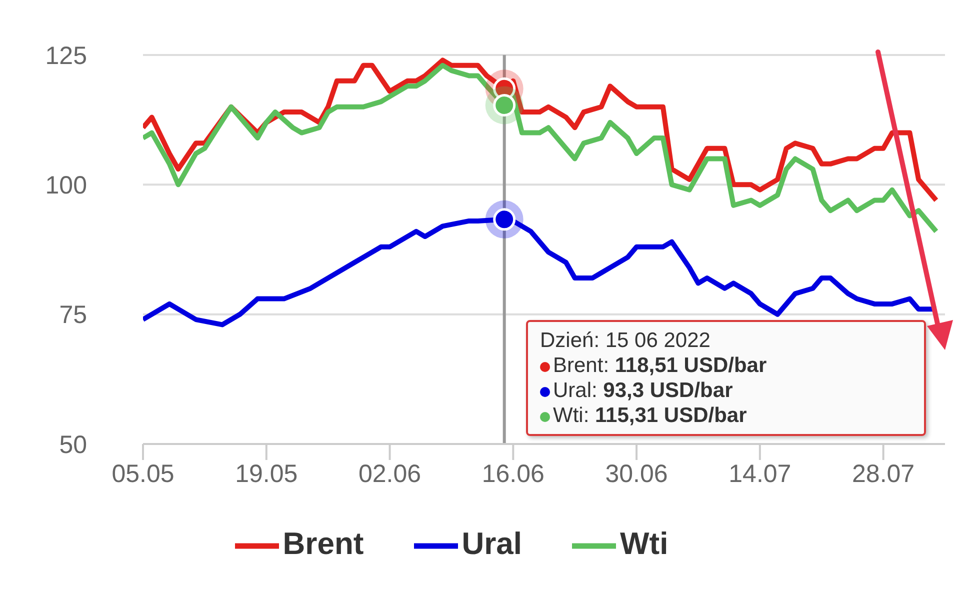 The width and height of the screenshot is (965, 597). I want to click on legend-label: Brent, so click(323, 544).